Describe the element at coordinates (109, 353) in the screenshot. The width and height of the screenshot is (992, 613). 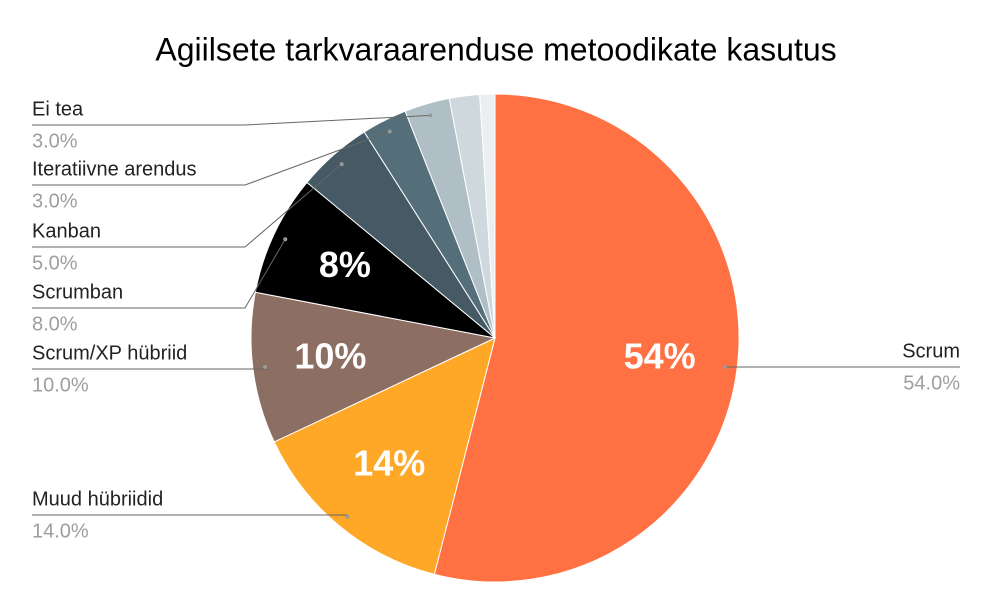
I see `legend-label: Scrum/XP hübriid` at that location.